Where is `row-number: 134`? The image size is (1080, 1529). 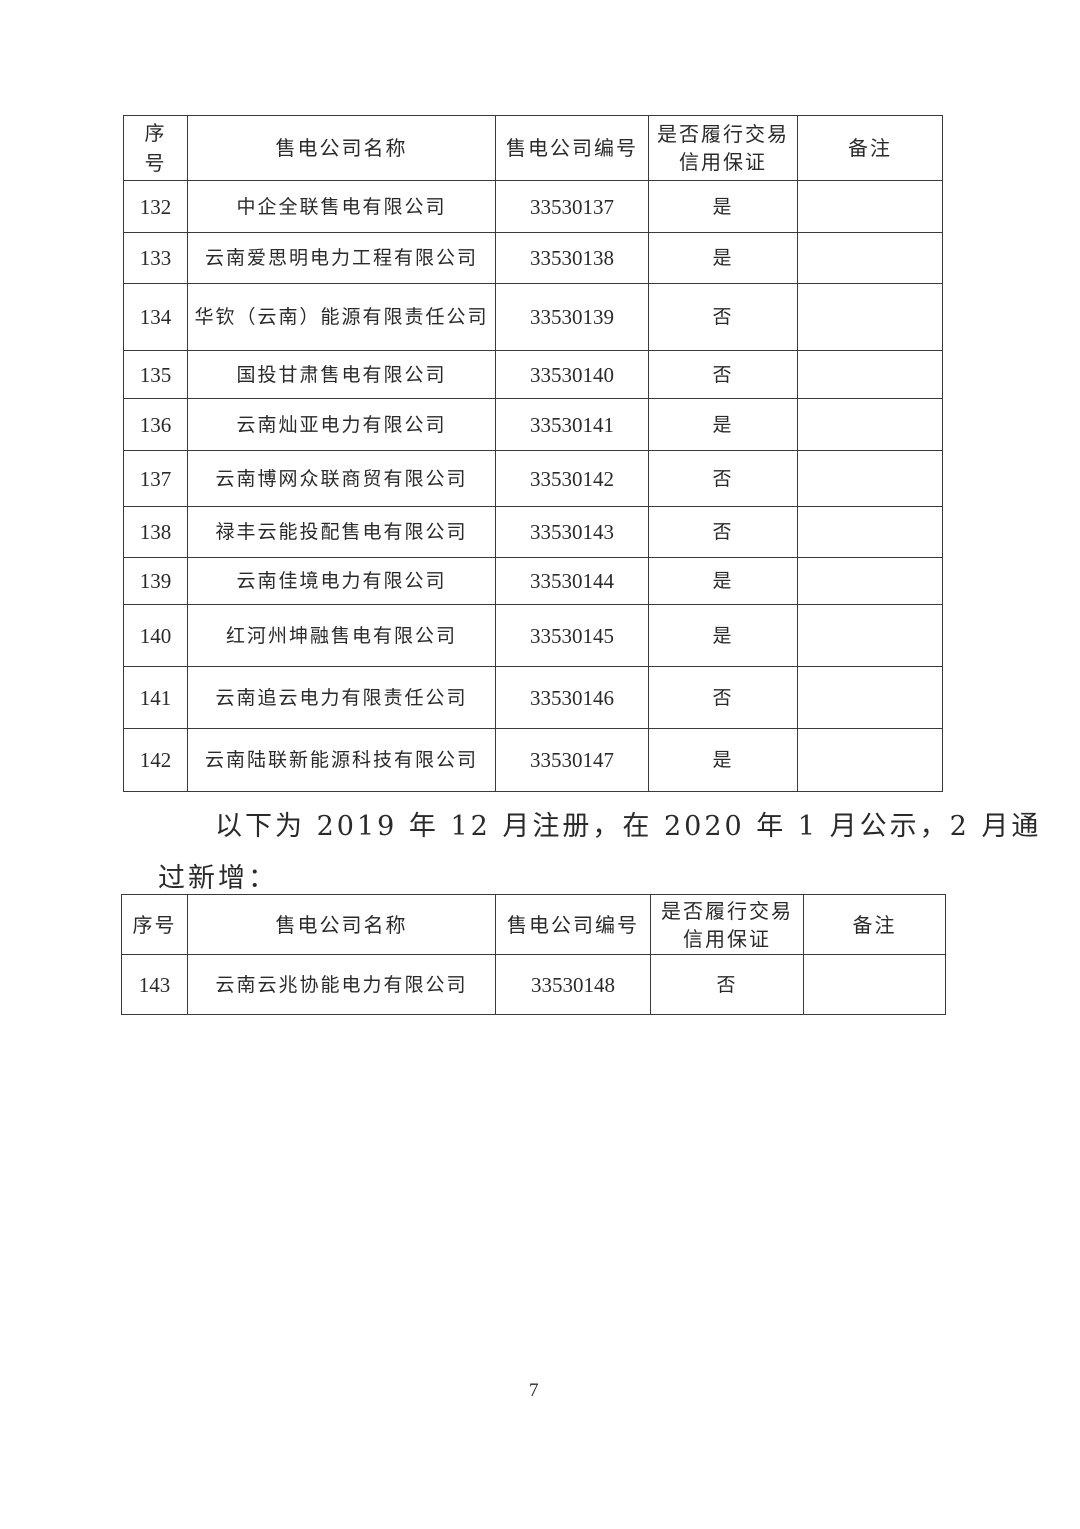 row-number: 134 is located at coordinates (155, 317).